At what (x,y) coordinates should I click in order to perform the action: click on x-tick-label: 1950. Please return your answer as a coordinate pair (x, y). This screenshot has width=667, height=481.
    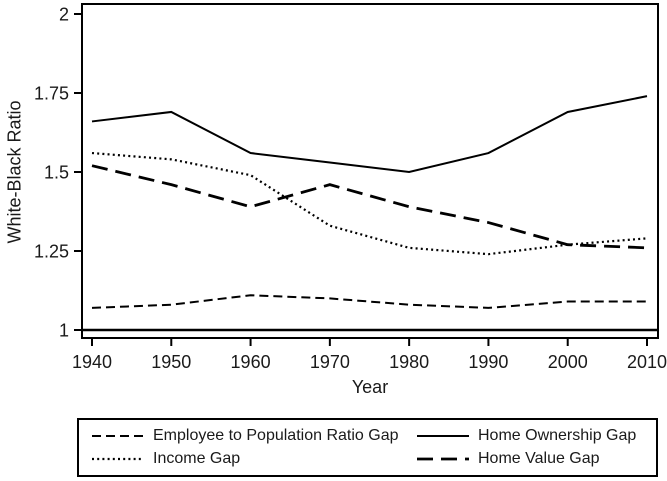
    Looking at the image, I should click on (171, 362).